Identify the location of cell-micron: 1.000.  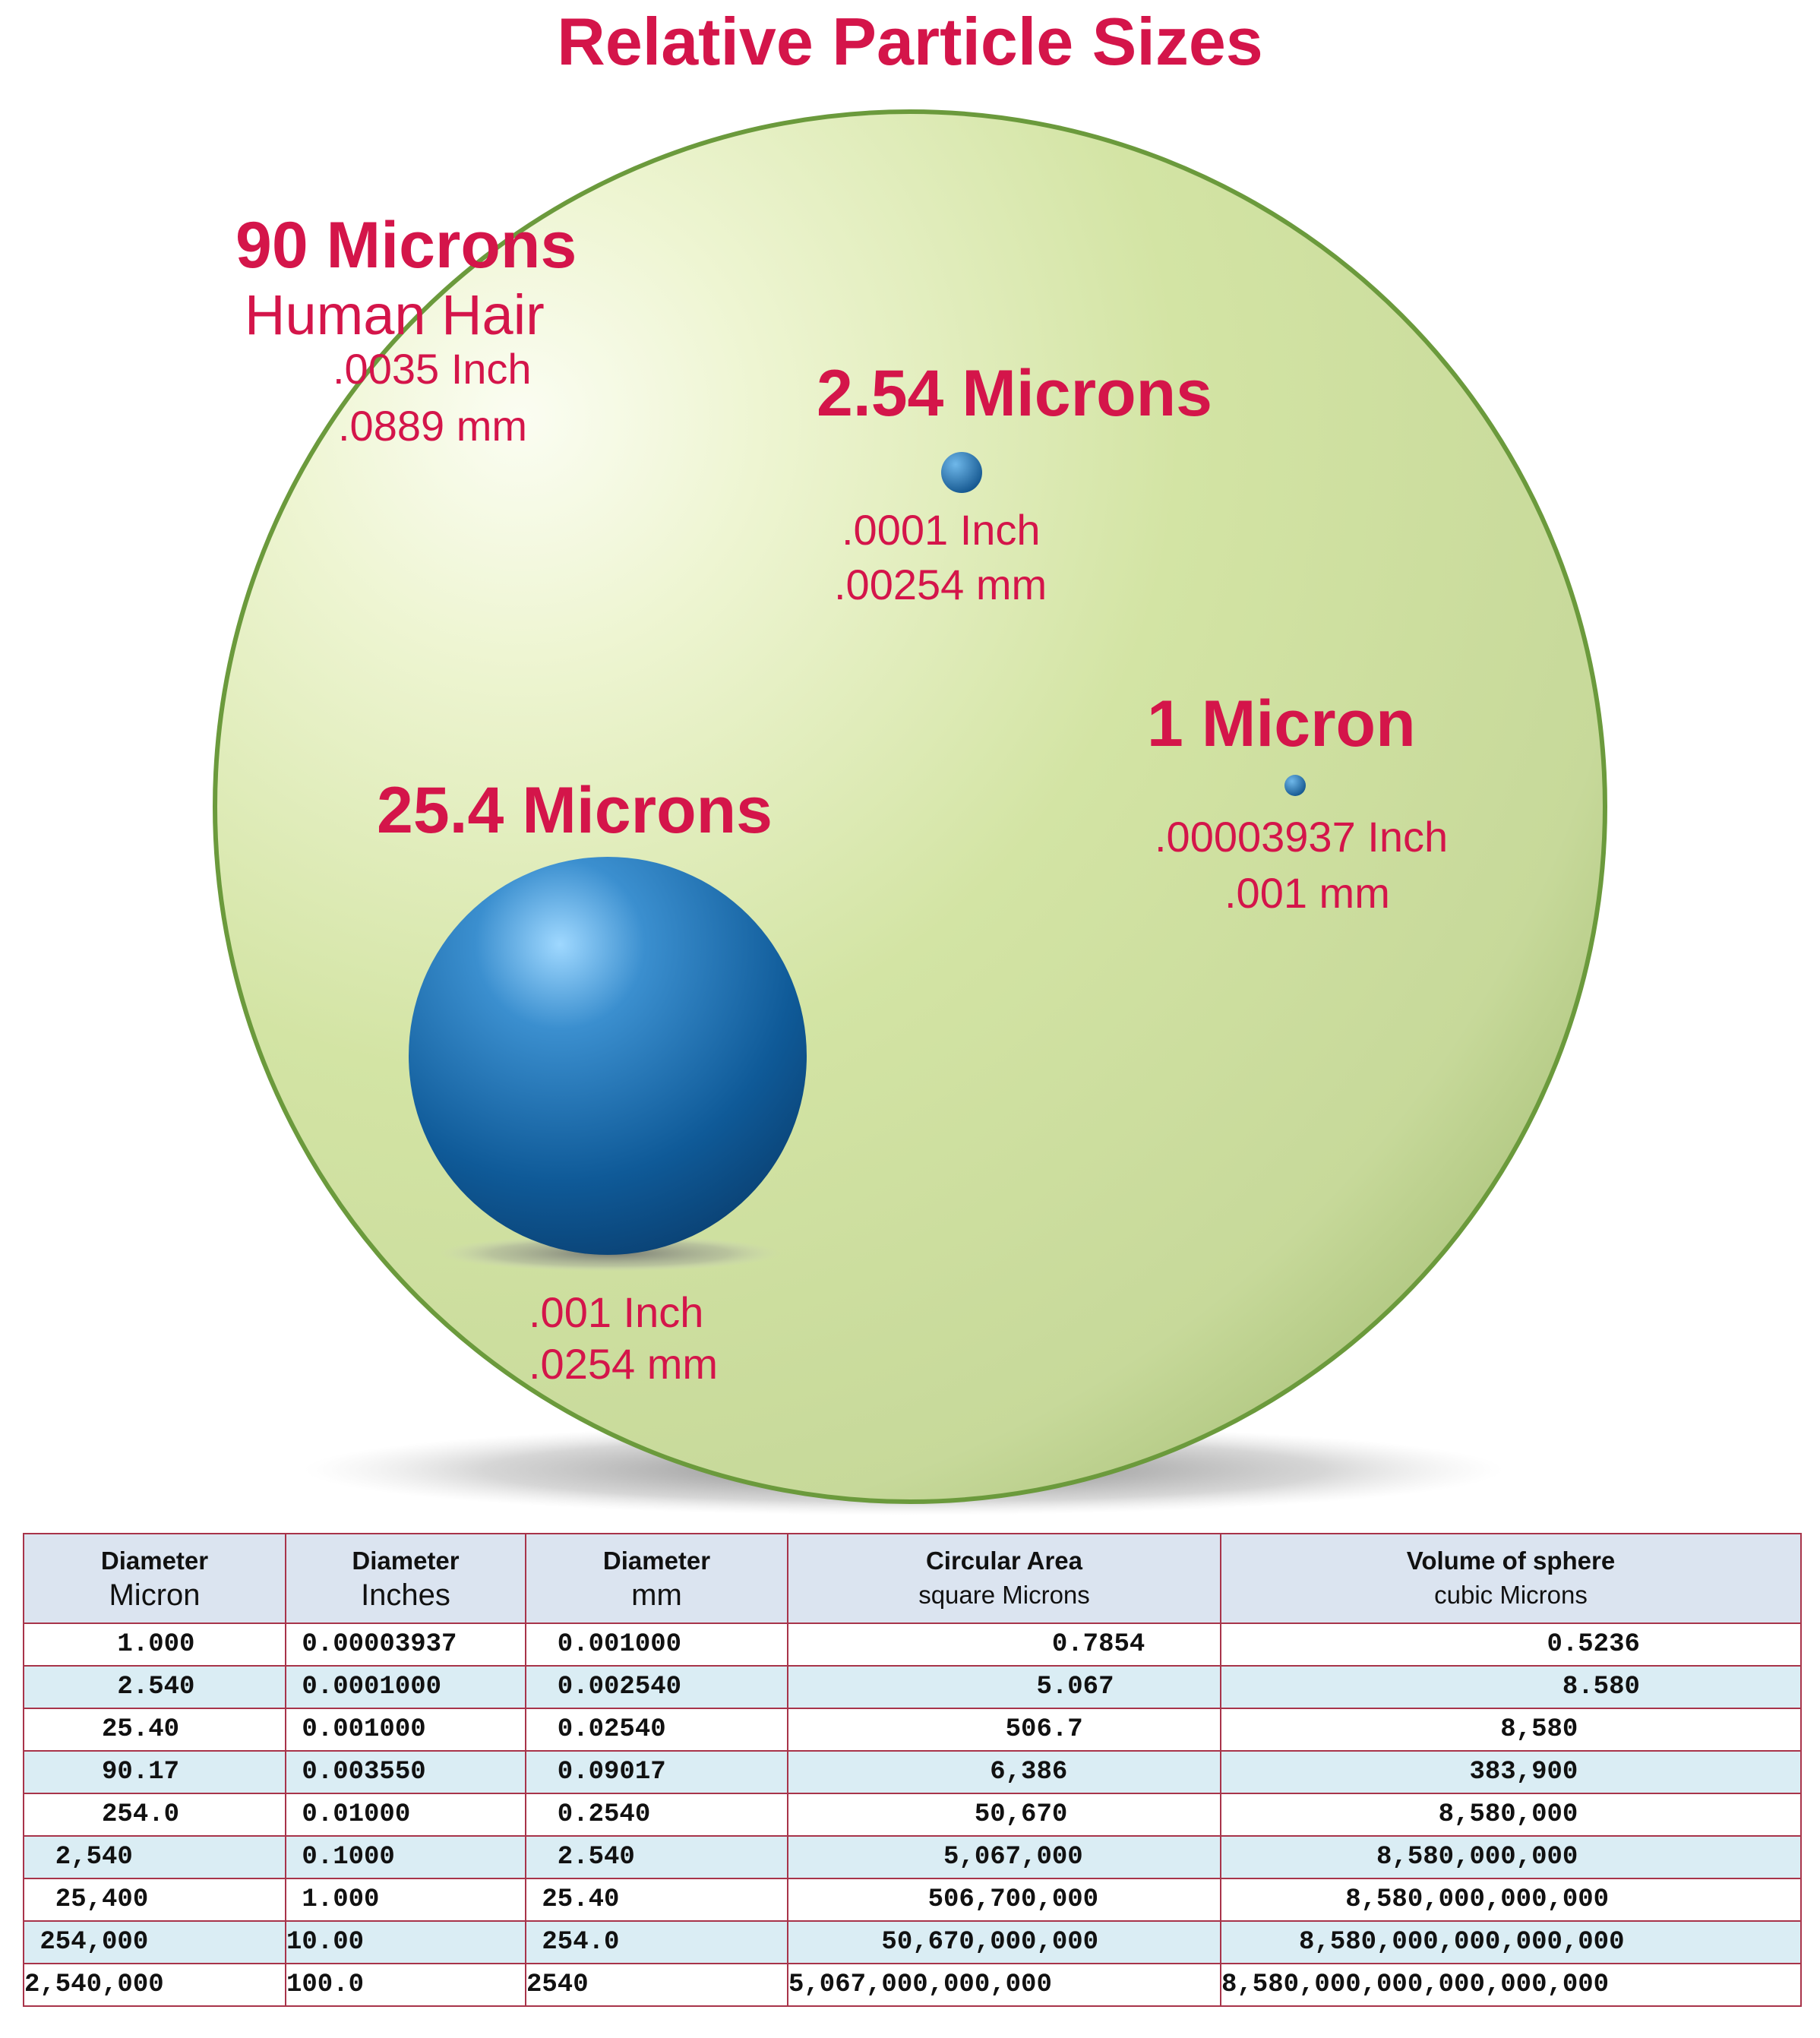
(154, 1645).